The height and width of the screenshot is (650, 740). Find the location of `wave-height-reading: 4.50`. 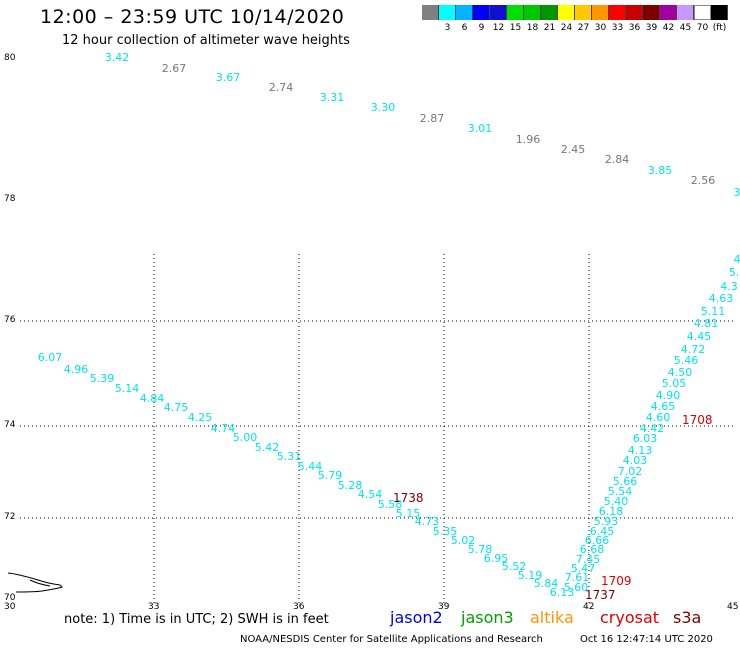

wave-height-reading: 4.50 is located at coordinates (680, 372).